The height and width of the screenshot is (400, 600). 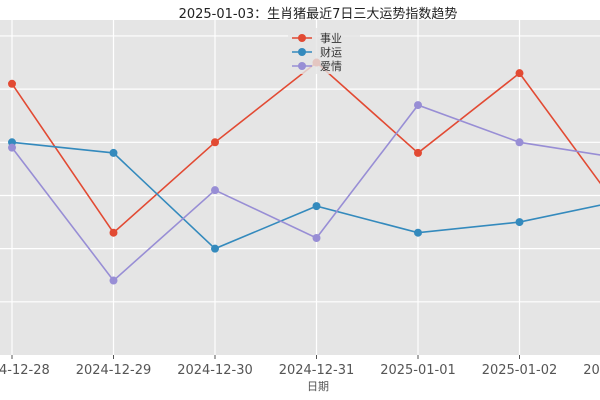 I want to click on legend-label: 财运, so click(x=331, y=52).